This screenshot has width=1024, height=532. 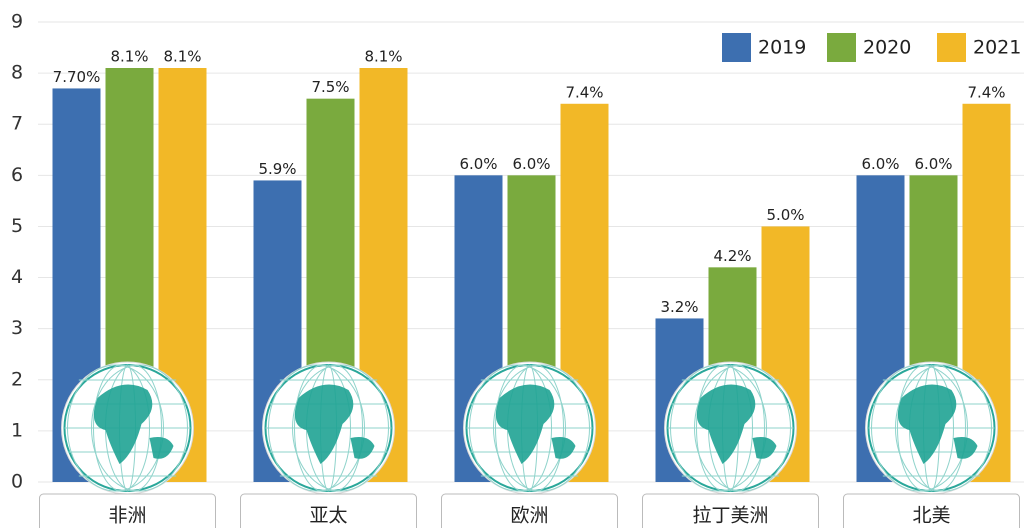 I want to click on y-tick-label: 4, so click(x=17, y=277).